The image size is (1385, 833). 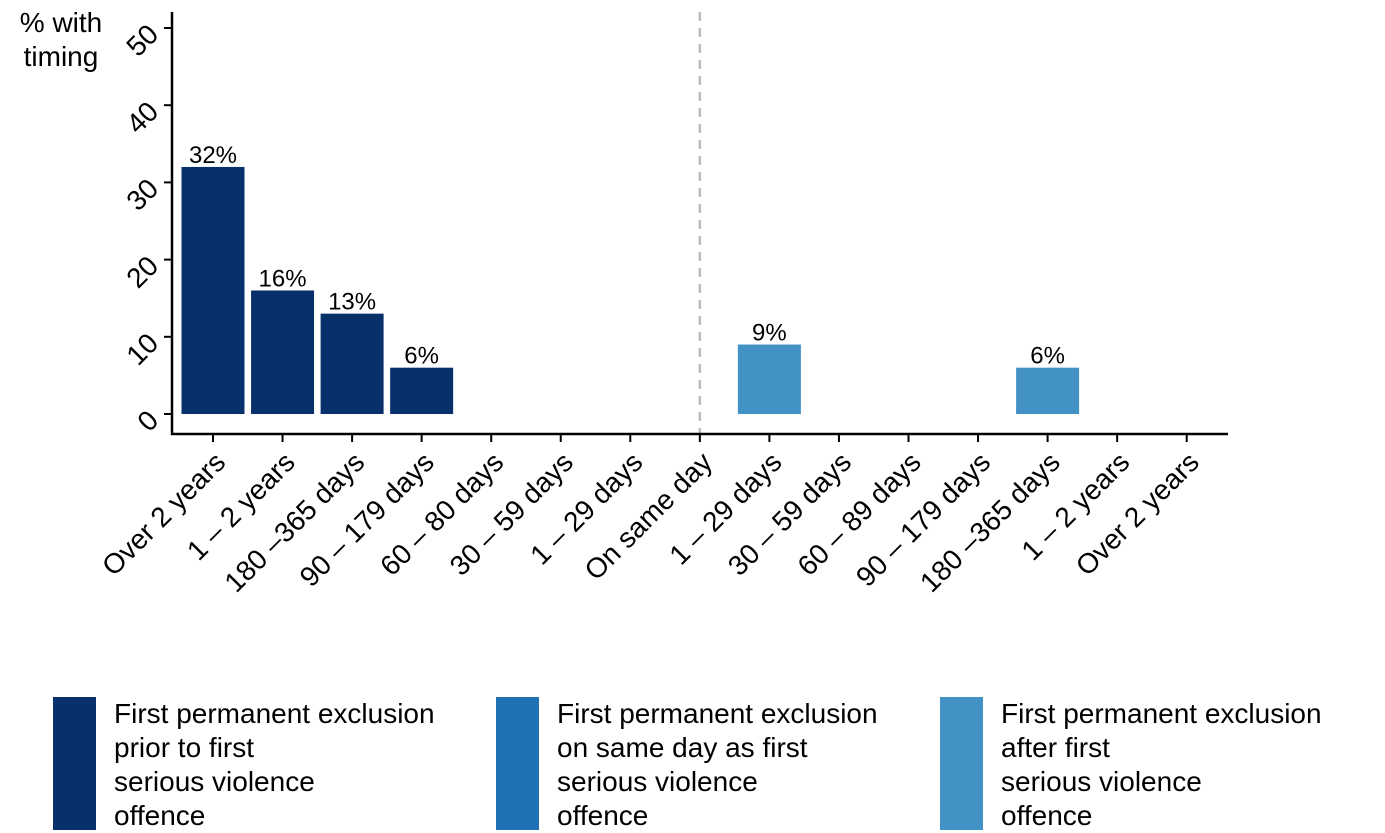 I want to click on legend-label-line: after first, so click(x=1055, y=747).